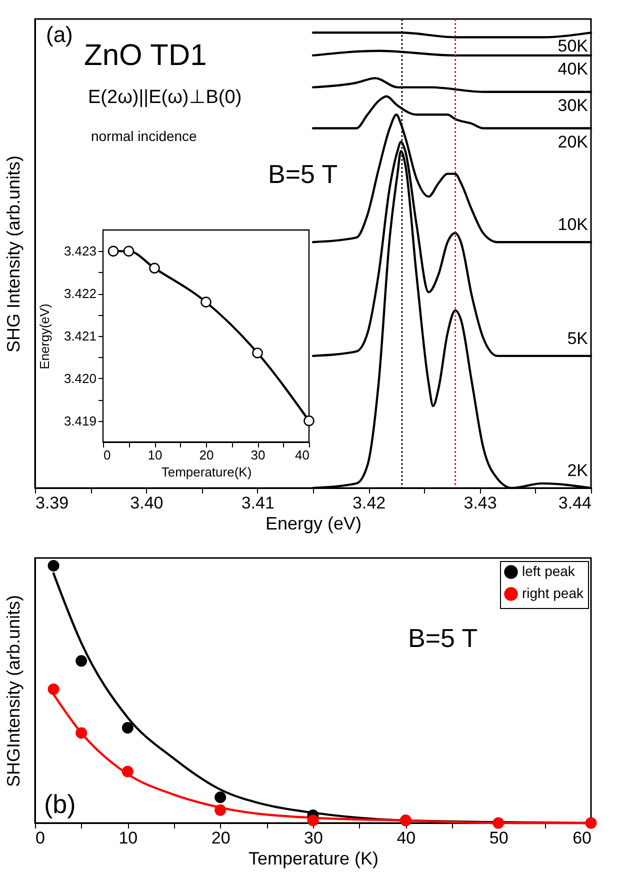 The height and width of the screenshot is (884, 630). I want to click on x-tick-label: 3.39, so click(52, 503).